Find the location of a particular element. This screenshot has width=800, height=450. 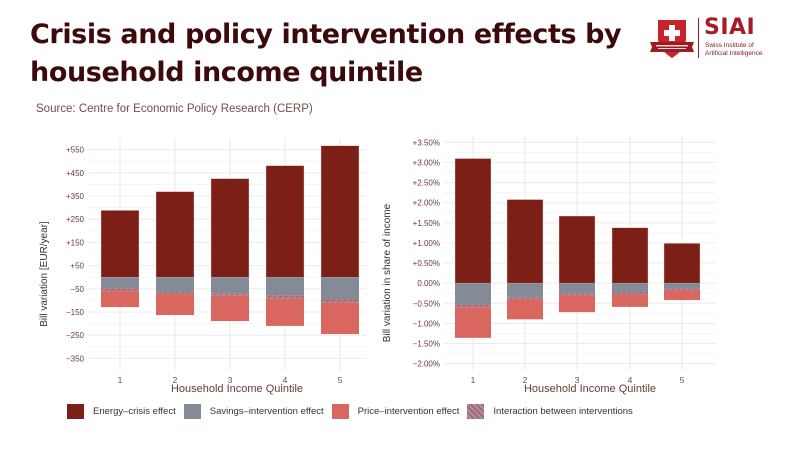

legend-label: Energy–crisis effect is located at coordinates (134, 411).